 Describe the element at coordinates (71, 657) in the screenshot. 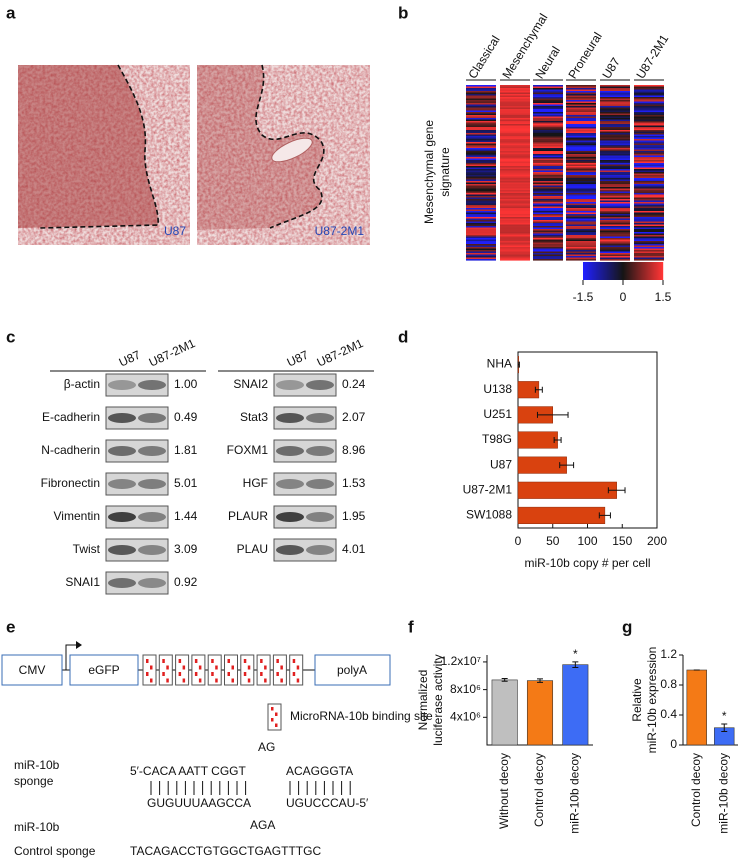

I see `promoter-arrow` at that location.